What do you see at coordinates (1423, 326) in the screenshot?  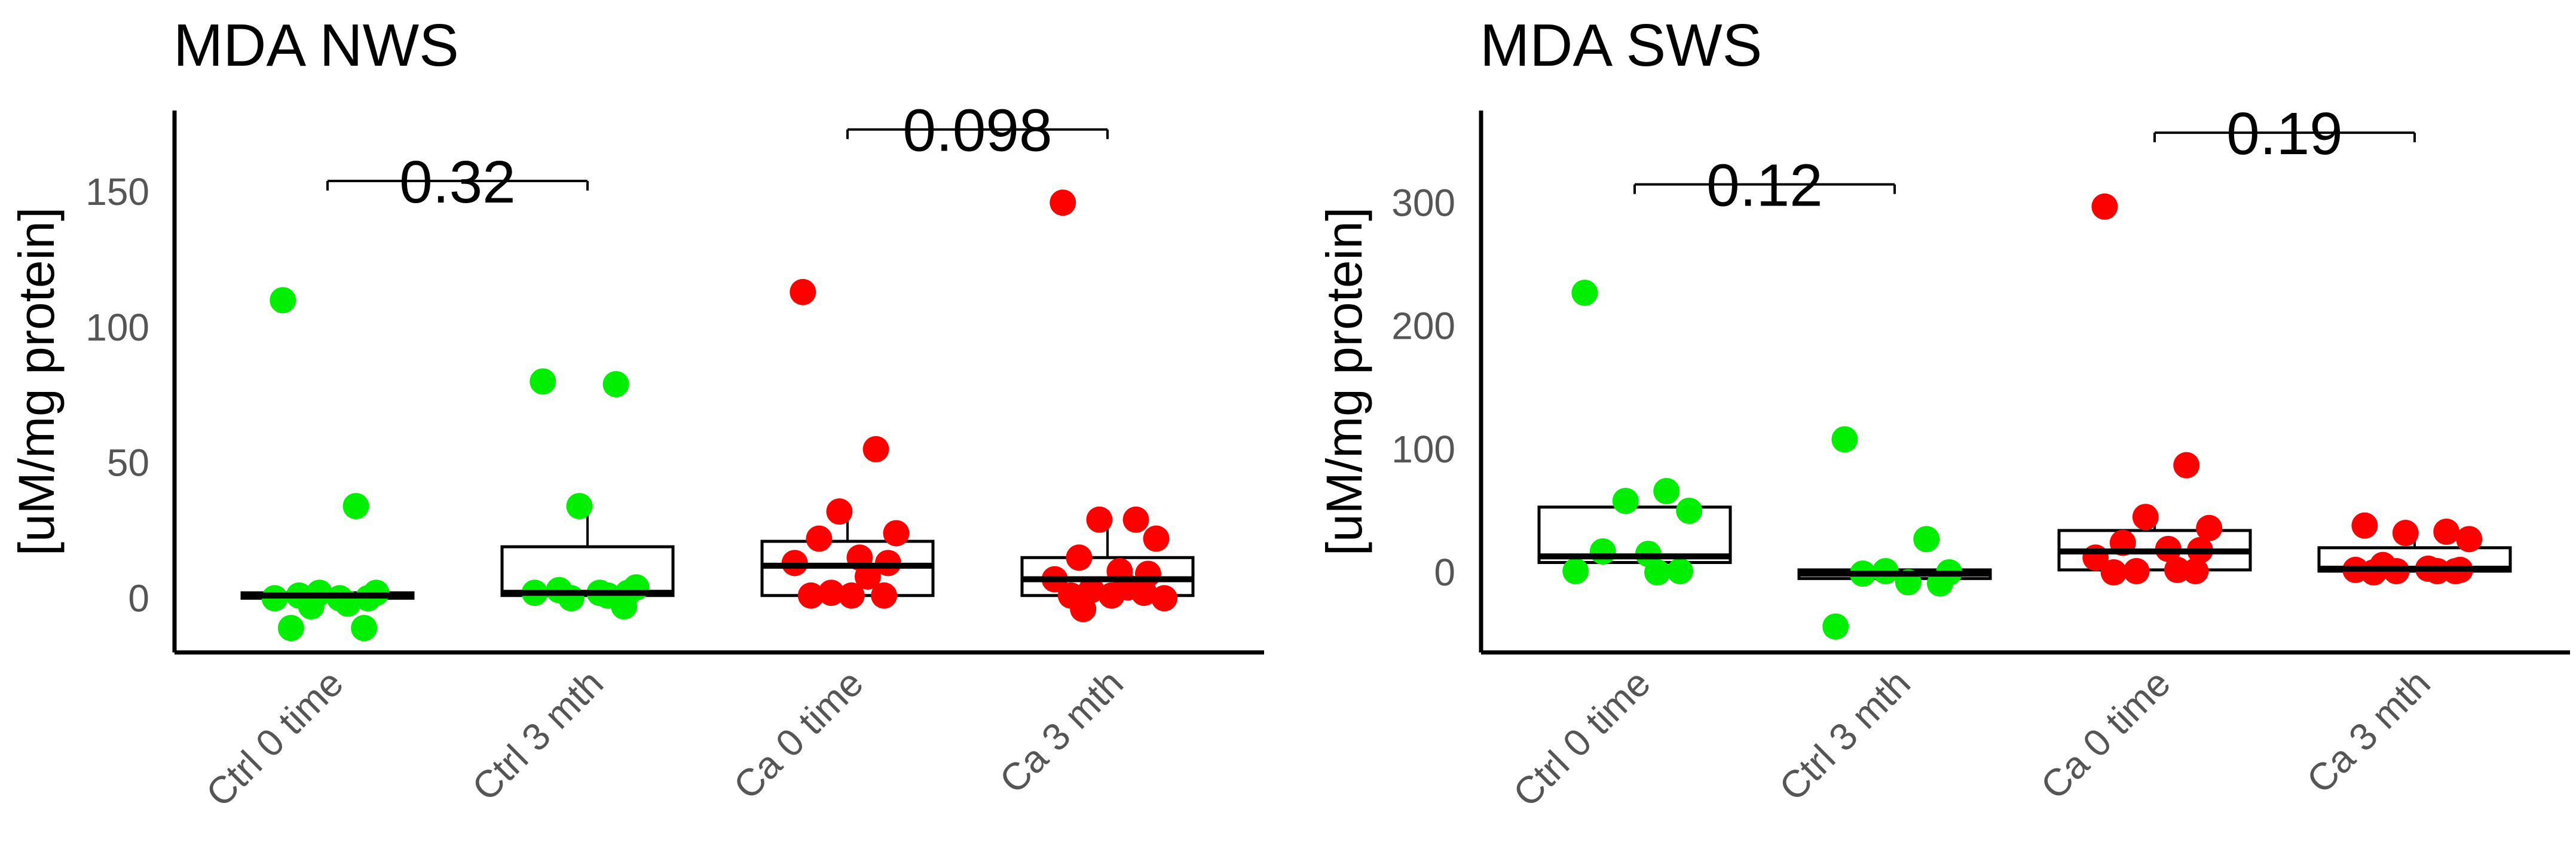 I see `y-tick-label: 200` at bounding box center [1423, 326].